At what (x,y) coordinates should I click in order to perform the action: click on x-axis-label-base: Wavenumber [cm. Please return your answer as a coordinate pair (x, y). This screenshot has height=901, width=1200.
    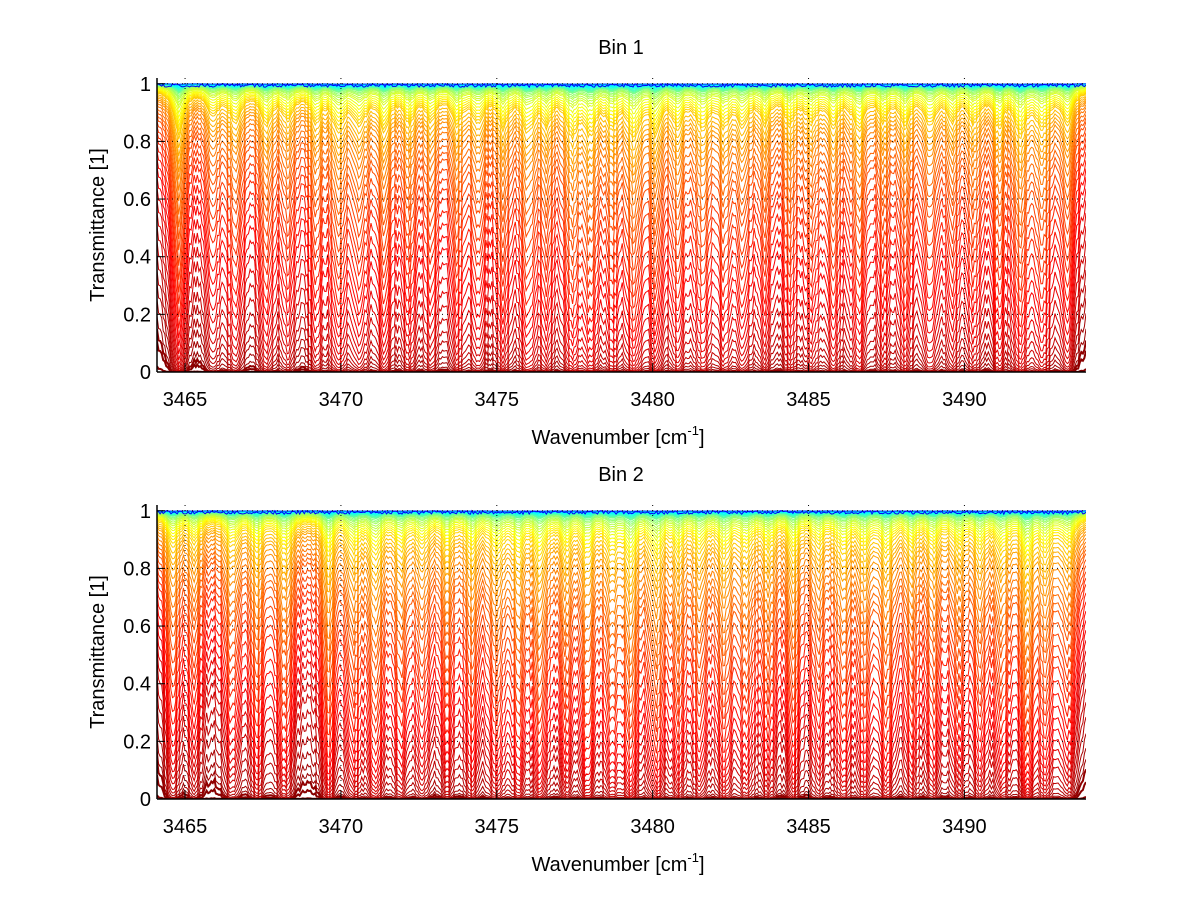
    Looking at the image, I should click on (609, 865).